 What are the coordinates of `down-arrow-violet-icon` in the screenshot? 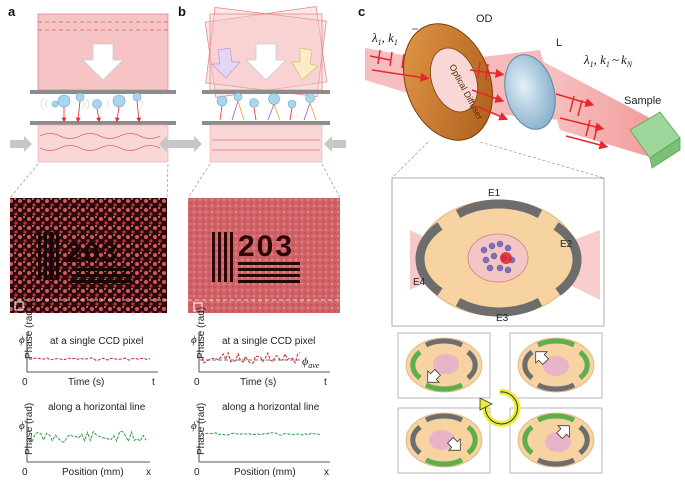 It's located at (226, 63).